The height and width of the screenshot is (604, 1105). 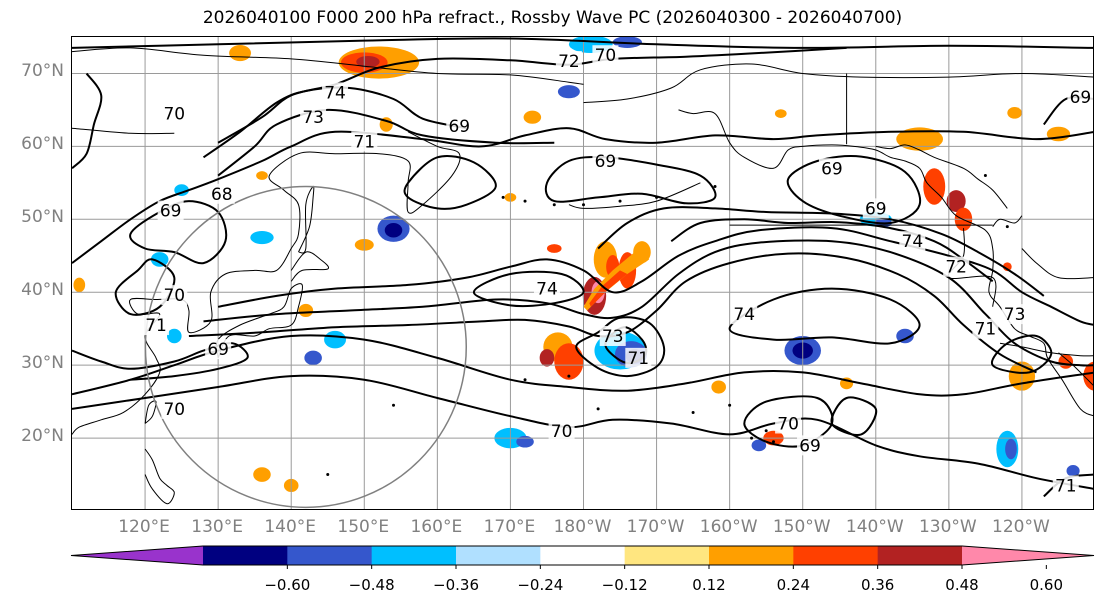 What do you see at coordinates (582, 527) in the screenshot?
I see `longitude-label: 180°W` at bounding box center [582, 527].